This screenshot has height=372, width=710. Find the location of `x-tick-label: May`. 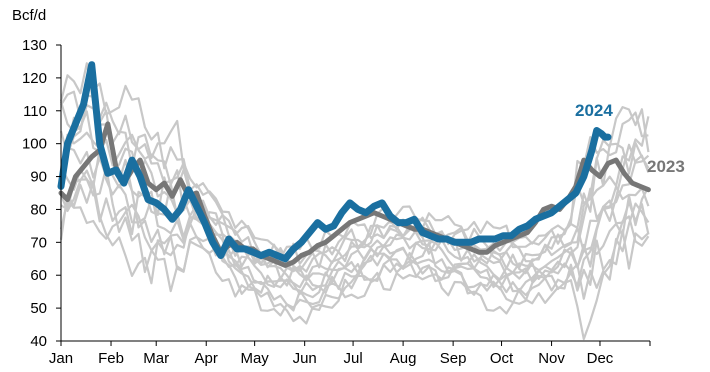

x-tick-label: May is located at coordinates (254, 358).